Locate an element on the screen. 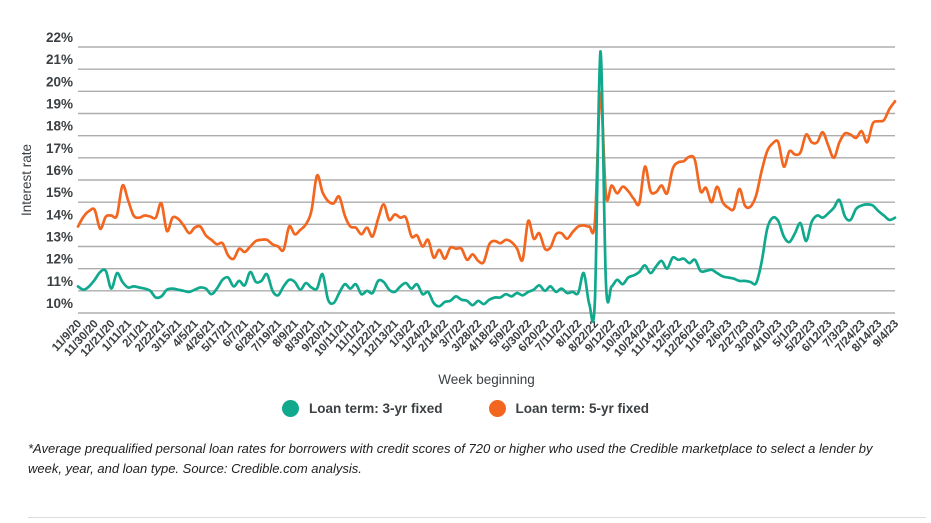 This screenshot has width=931, height=523. svg-text: 19% is located at coordinates (59, 104).